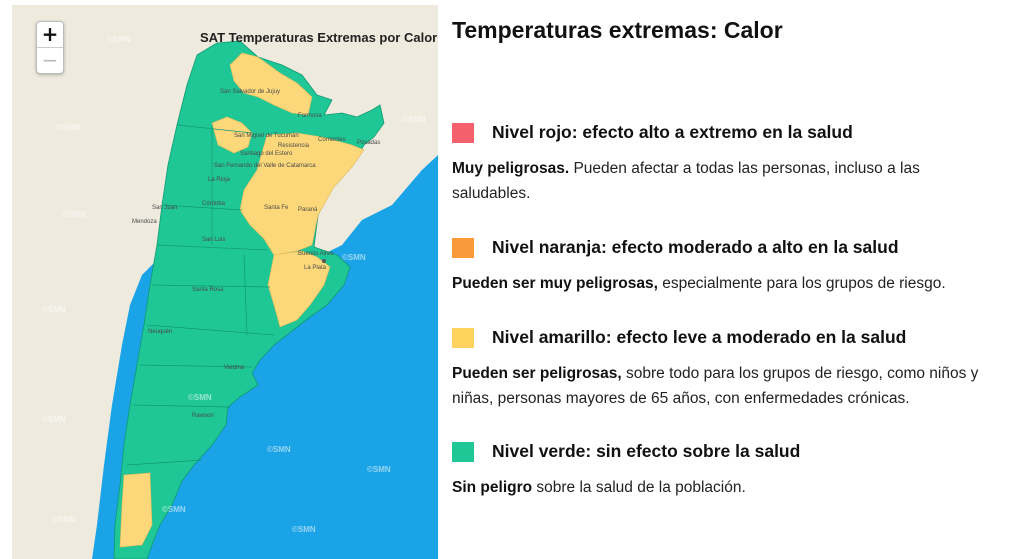 This screenshot has width=1028, height=559. Describe the element at coordinates (136, 510) in the screenshot. I see `yellow-zone-south` at that location.